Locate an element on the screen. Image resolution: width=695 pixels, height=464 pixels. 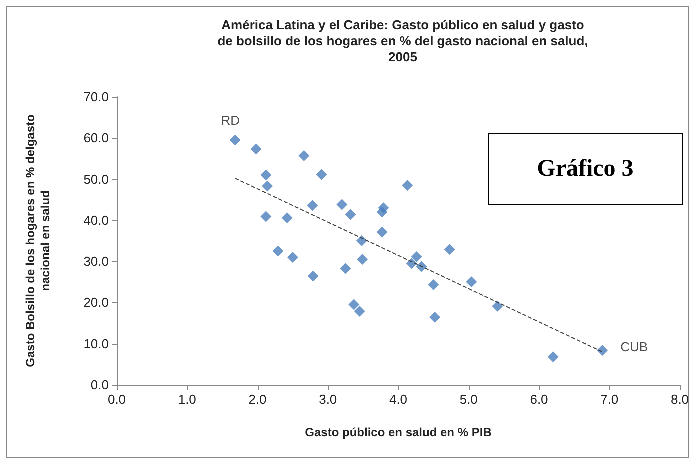
annotation: CUB is located at coordinates (634, 346).